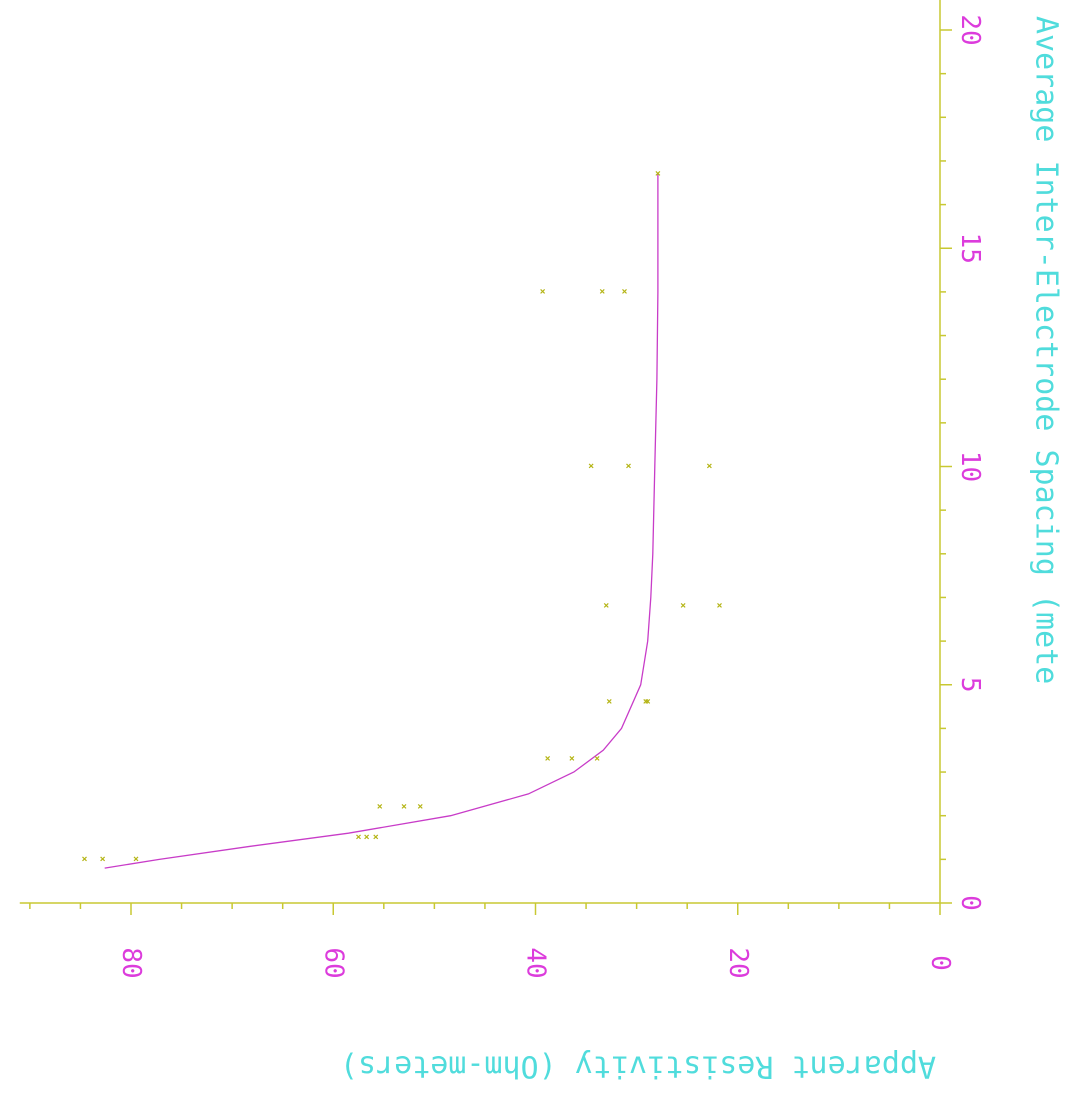 The height and width of the screenshot is (1095, 1068). What do you see at coordinates (970, 29) in the screenshot?
I see `x-tick-label: 20` at bounding box center [970, 29].